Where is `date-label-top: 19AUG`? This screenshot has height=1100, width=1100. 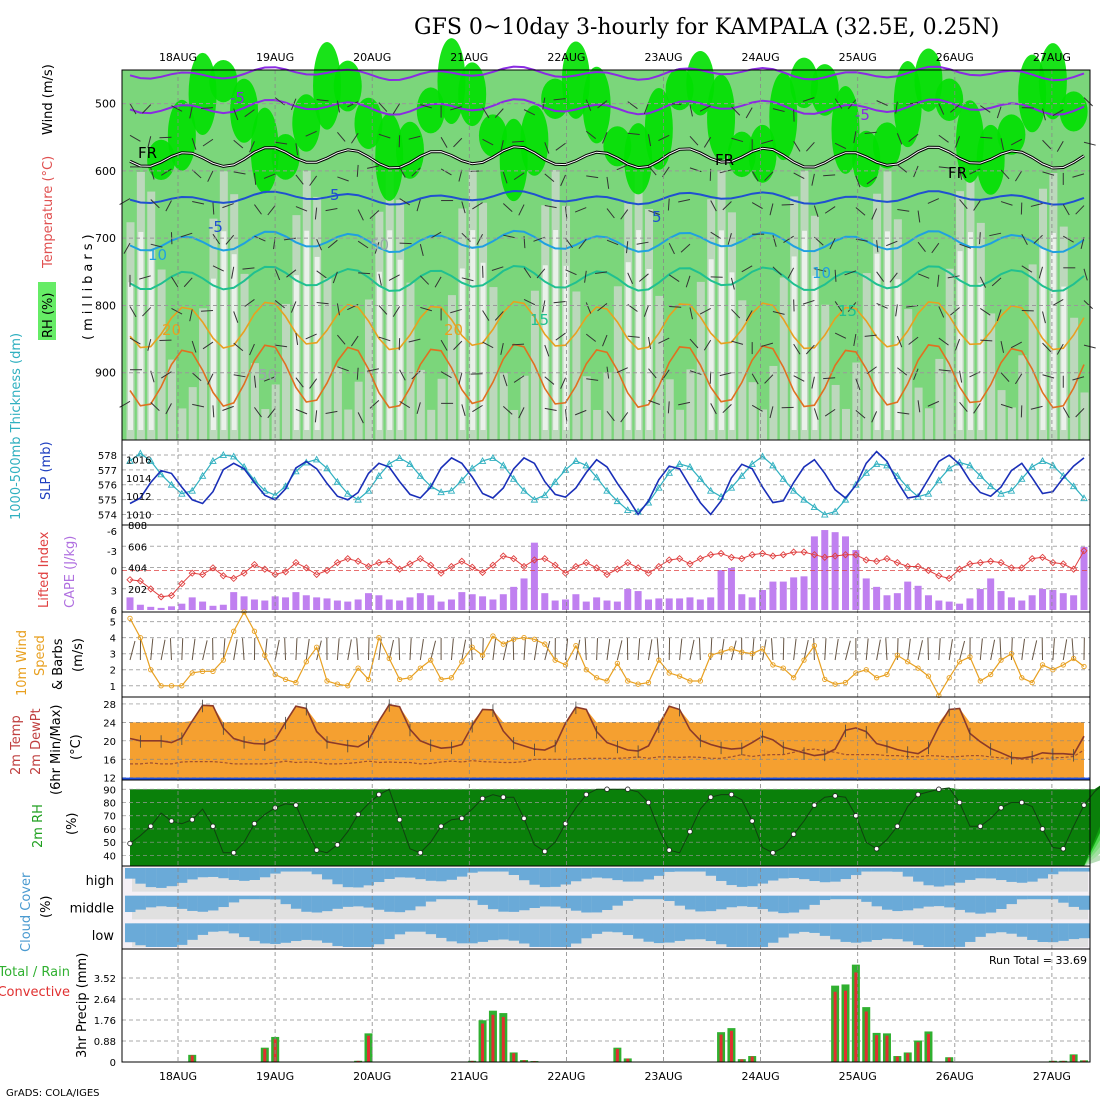 date-label-top: 19AUG is located at coordinates (275, 57).